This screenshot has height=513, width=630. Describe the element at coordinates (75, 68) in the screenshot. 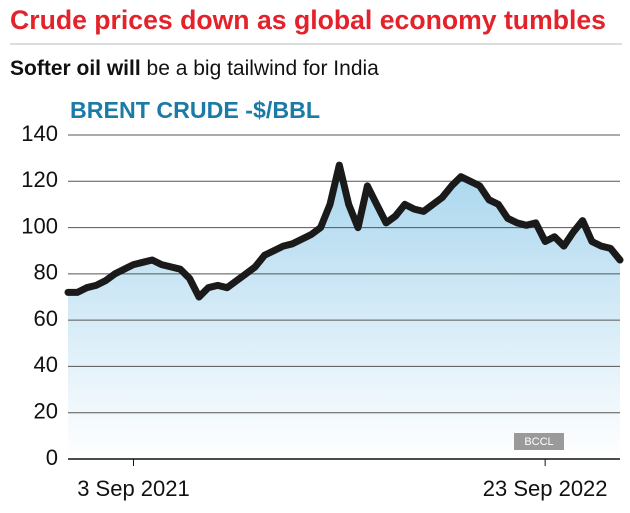

I see `subtitle-bold: Softer oil will` at that location.